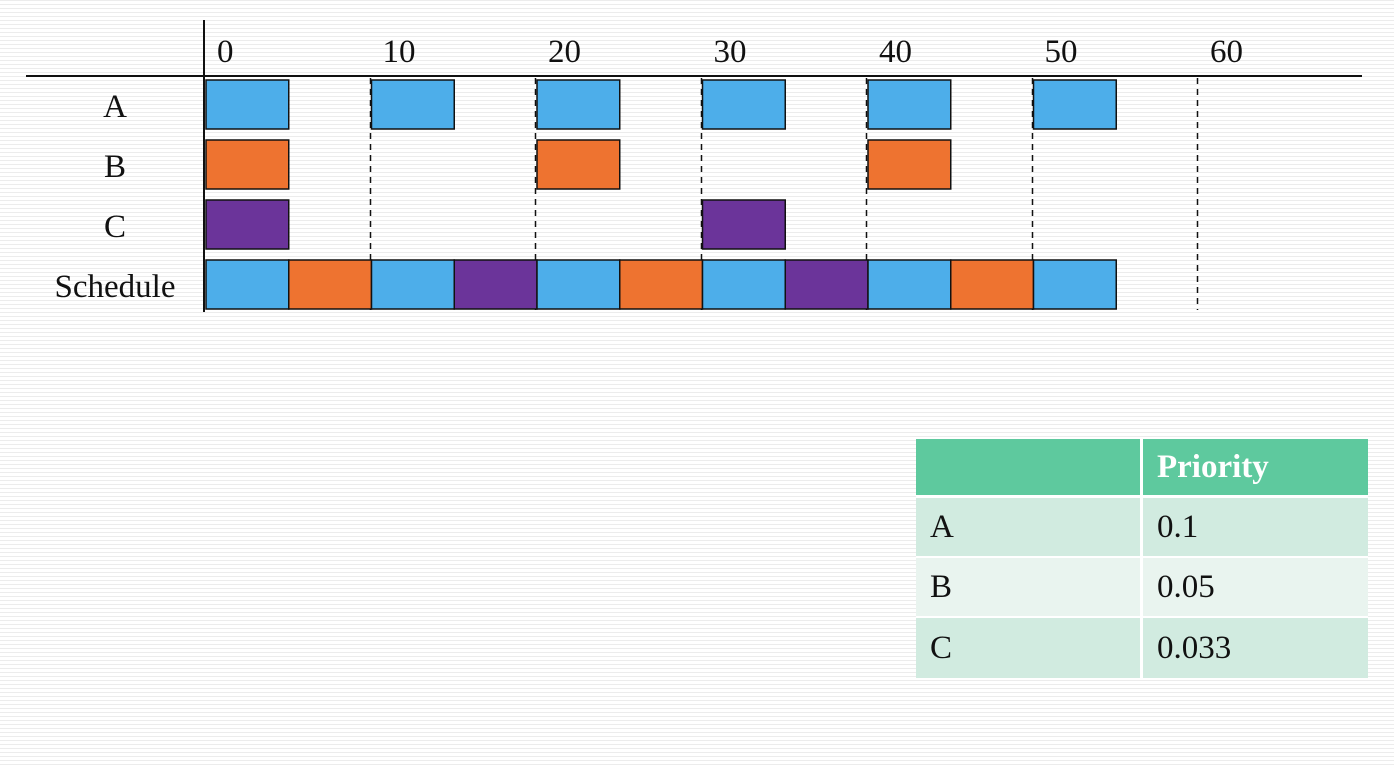 Image resolution: width=1394 pixels, height=766 pixels. I want to click on row-label-b: B, so click(115, 167).